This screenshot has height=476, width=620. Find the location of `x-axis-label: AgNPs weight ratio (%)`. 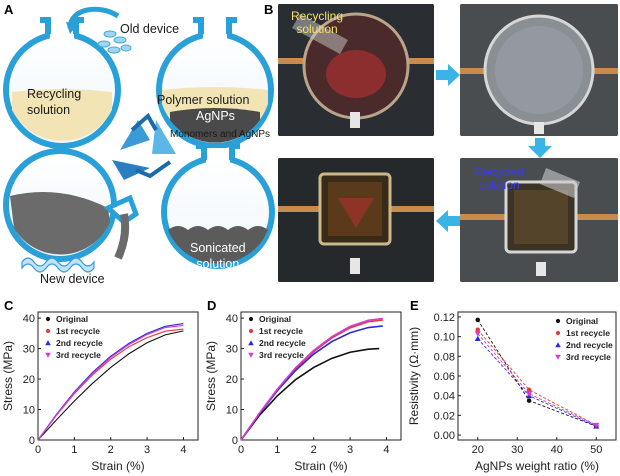

x-axis-label: AgNPs weight ratio (%) is located at coordinates (537, 466).